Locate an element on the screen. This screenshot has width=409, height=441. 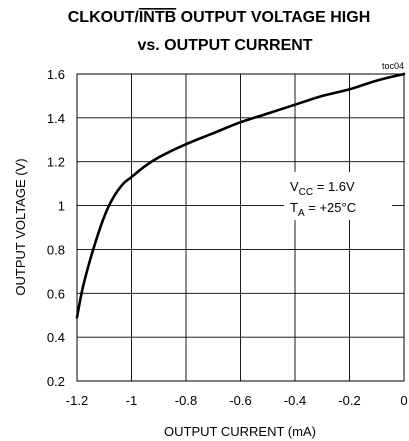
chart-title-line2: vs. OUTPUT CURRENT is located at coordinates (224, 45).